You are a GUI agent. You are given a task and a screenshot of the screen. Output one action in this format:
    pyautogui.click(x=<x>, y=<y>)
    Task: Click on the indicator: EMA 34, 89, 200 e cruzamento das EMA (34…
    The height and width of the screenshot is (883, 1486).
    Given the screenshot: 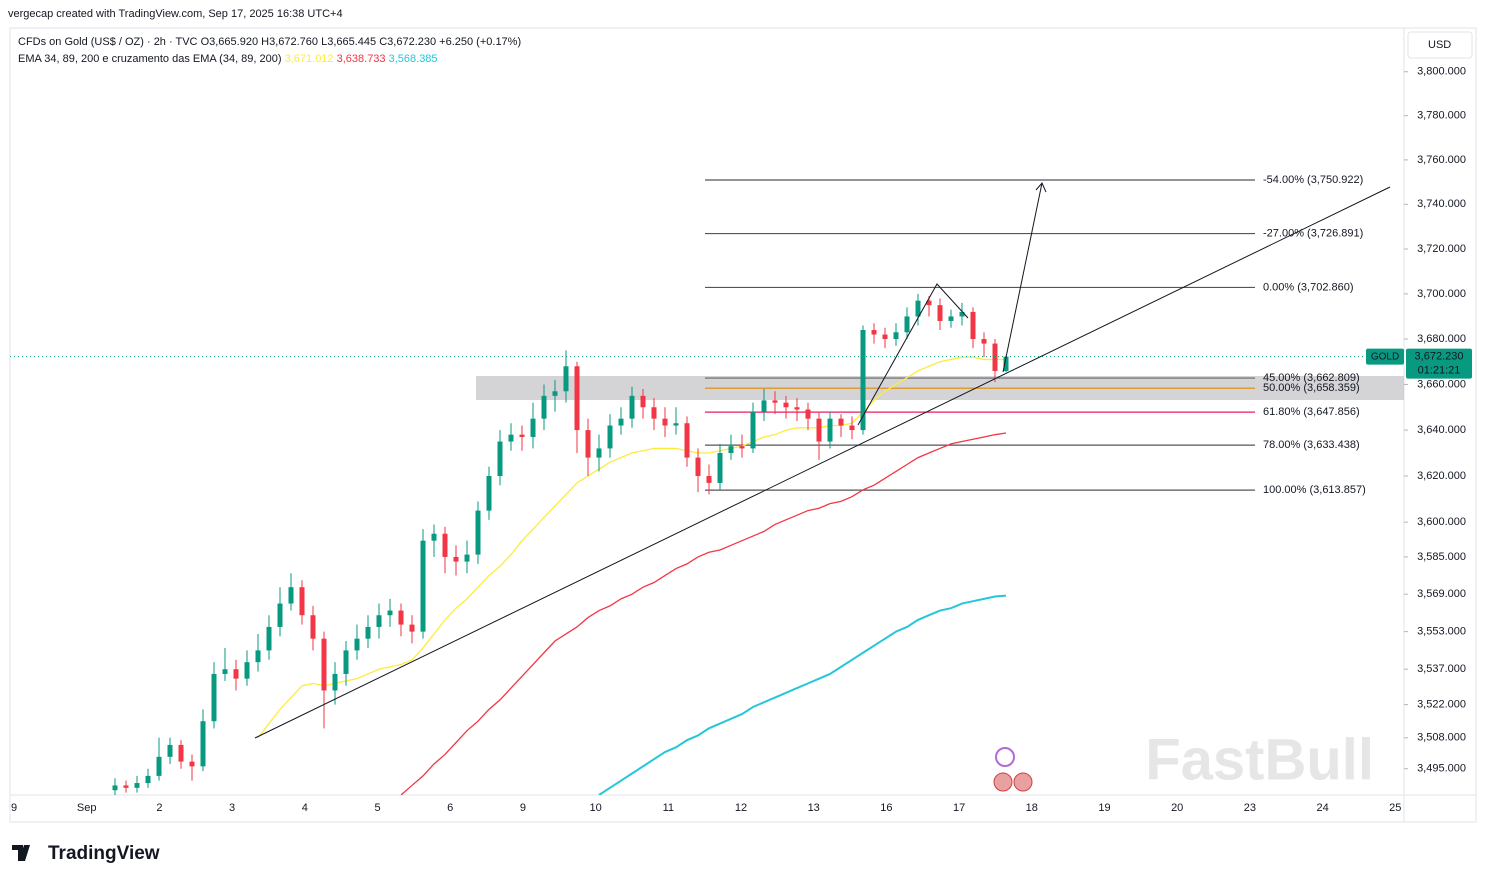 What is the action you would take?
    pyautogui.click(x=150, y=59)
    